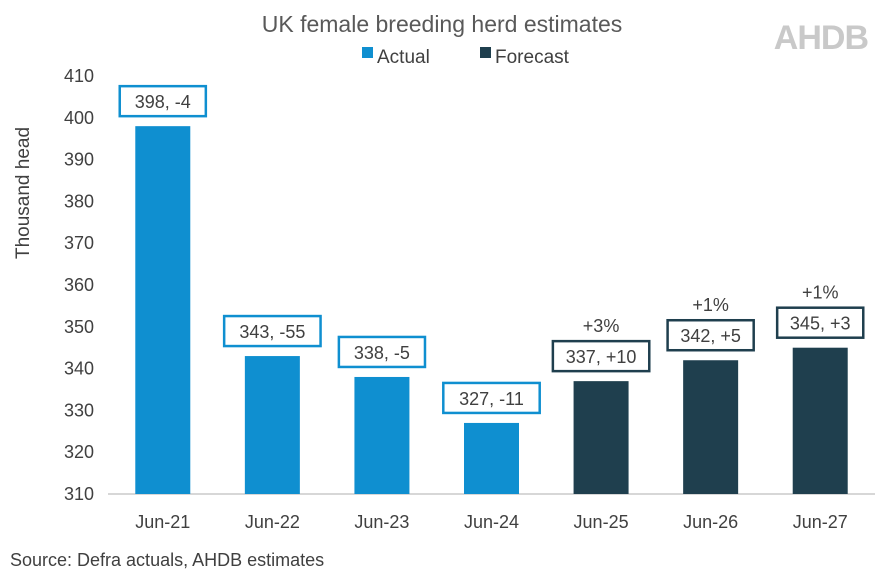 The width and height of the screenshot is (885, 583). Describe the element at coordinates (367, 52) in the screenshot. I see `legend-swatch-actual` at that location.